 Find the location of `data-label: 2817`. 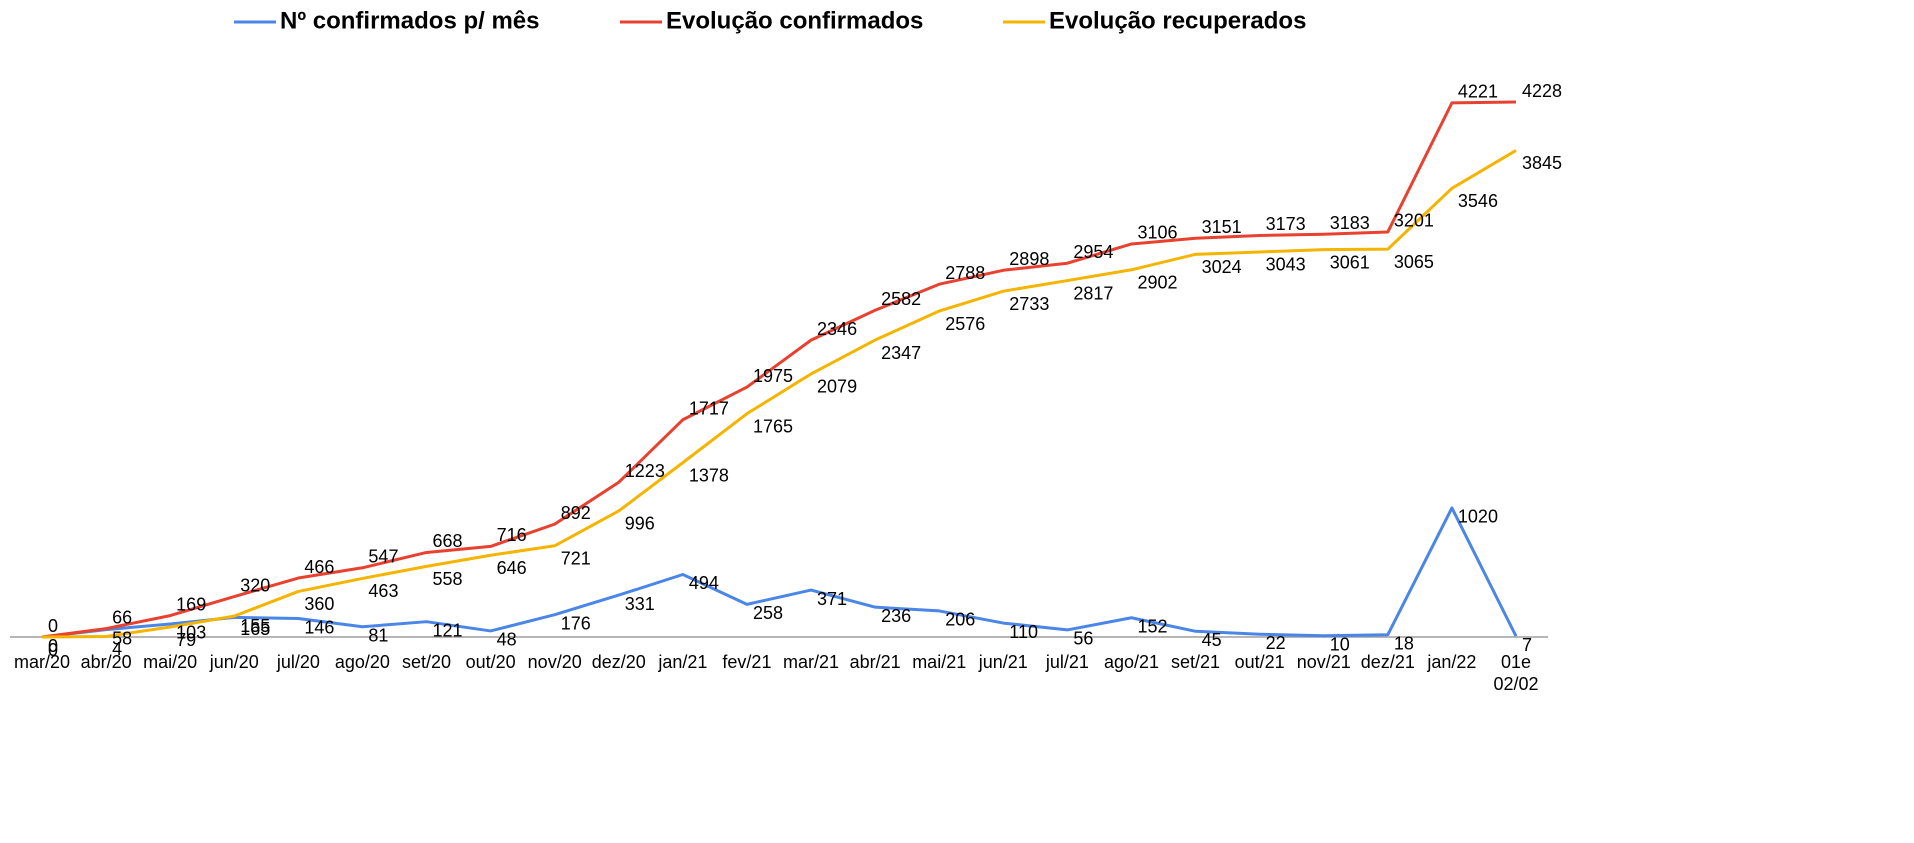

data-label: 2817 is located at coordinates (1093, 293).